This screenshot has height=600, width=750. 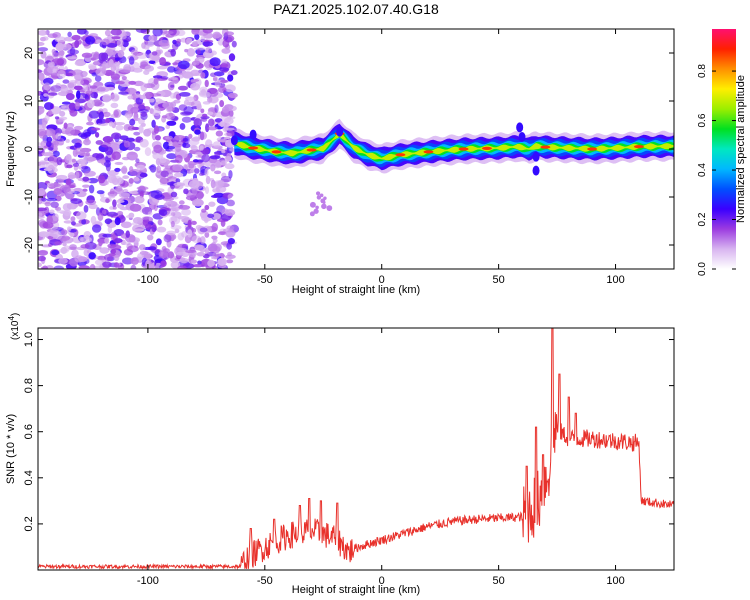 I want to click on heatmap-x-tick-label-0: -100, so click(x=148, y=280).